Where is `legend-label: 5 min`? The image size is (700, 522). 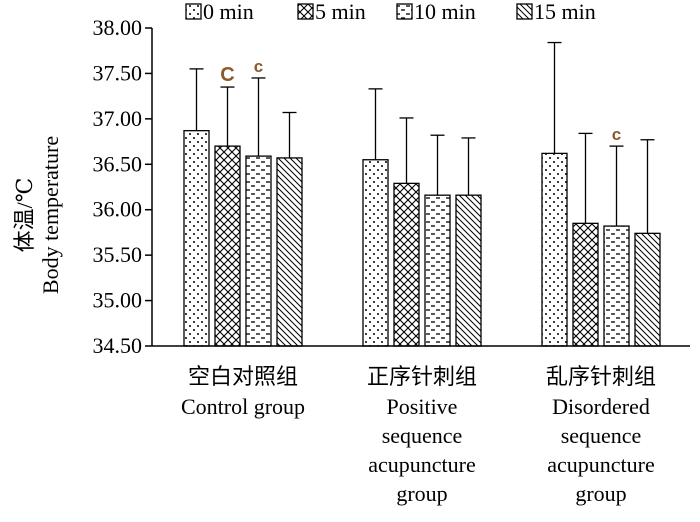 legend-label: 5 min is located at coordinates (340, 12).